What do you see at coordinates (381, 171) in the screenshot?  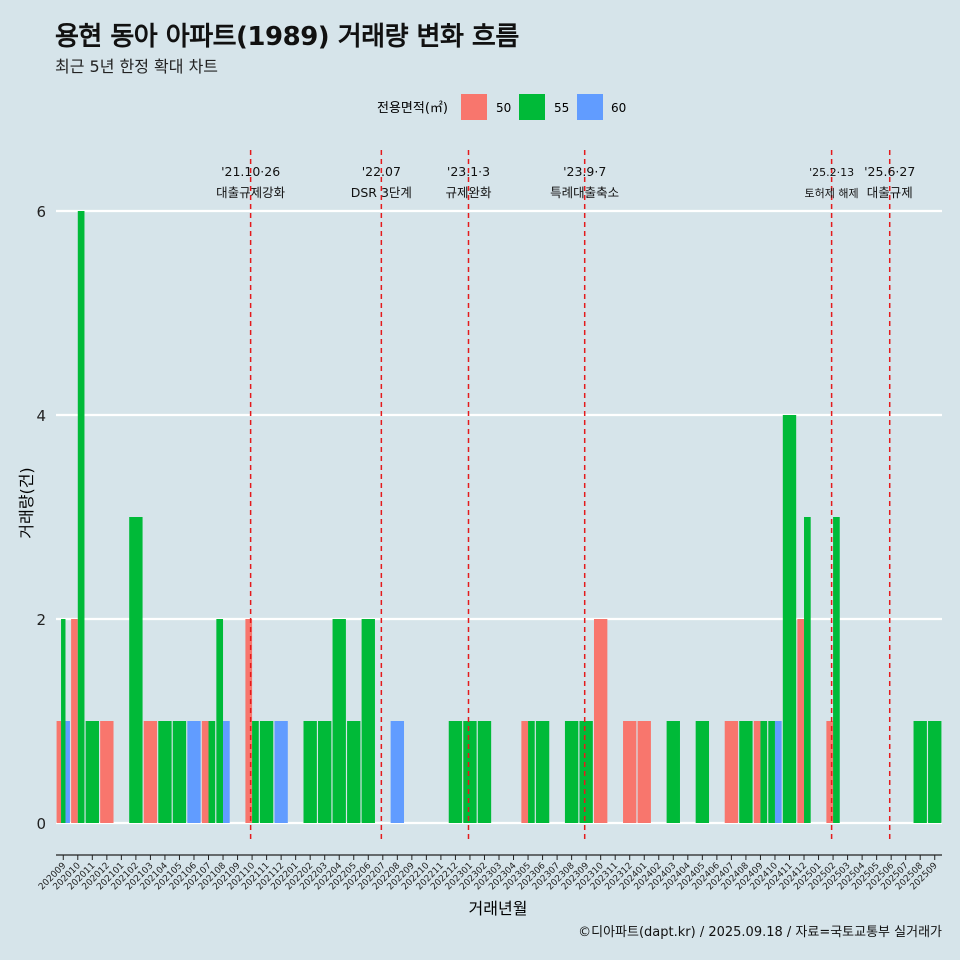 I see `event-date-1: '22.07` at bounding box center [381, 171].